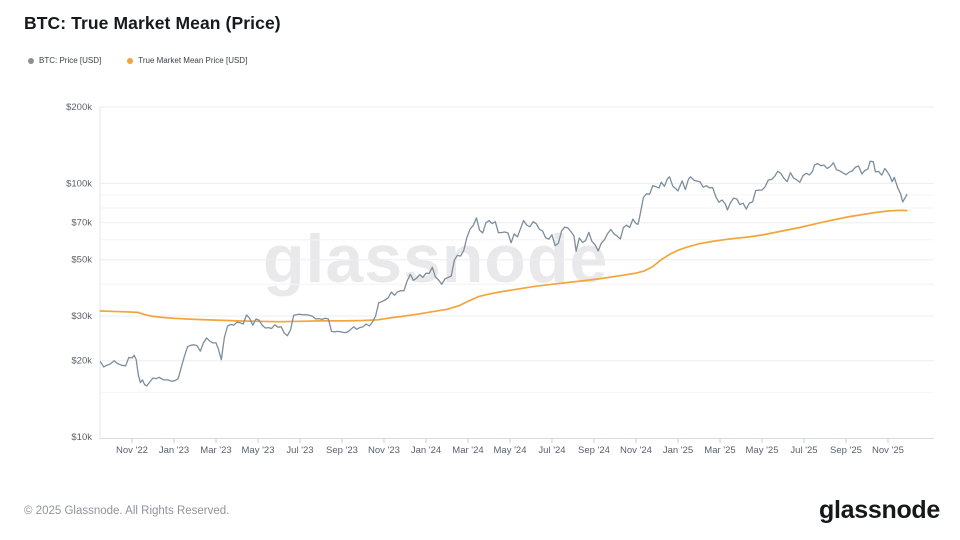 The width and height of the screenshot is (960, 540). I want to click on x-axis-tick-label: May '25, so click(762, 450).